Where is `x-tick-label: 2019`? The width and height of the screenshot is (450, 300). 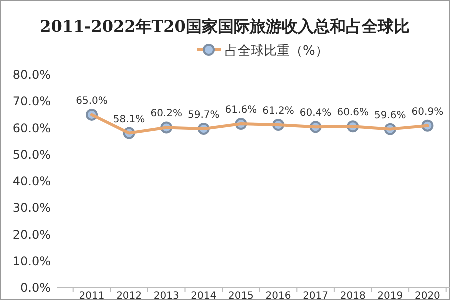 x-tick-label: 2019 is located at coordinates (391, 295).